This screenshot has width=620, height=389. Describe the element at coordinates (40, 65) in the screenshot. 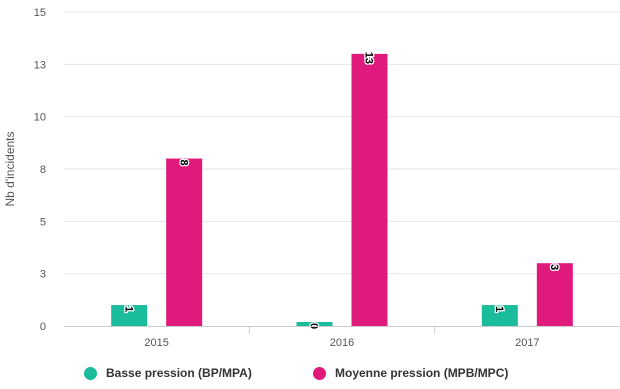

I see `y-tick-label: 13` at that location.